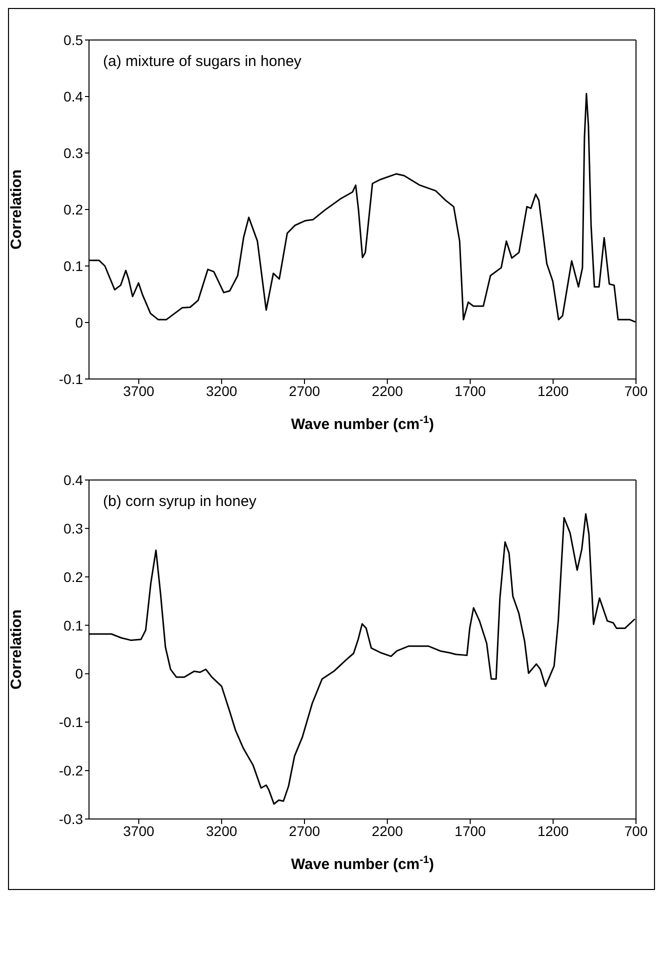 The width and height of the screenshot is (665, 956). I want to click on y-tick-label: -0.2, so click(71, 770).